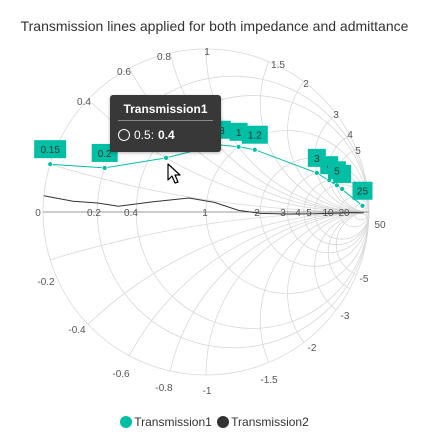 This screenshot has width=429, height=438. What do you see at coordinates (306, 84) in the screenshot?
I see `reactance-tick-label: 2` at bounding box center [306, 84].